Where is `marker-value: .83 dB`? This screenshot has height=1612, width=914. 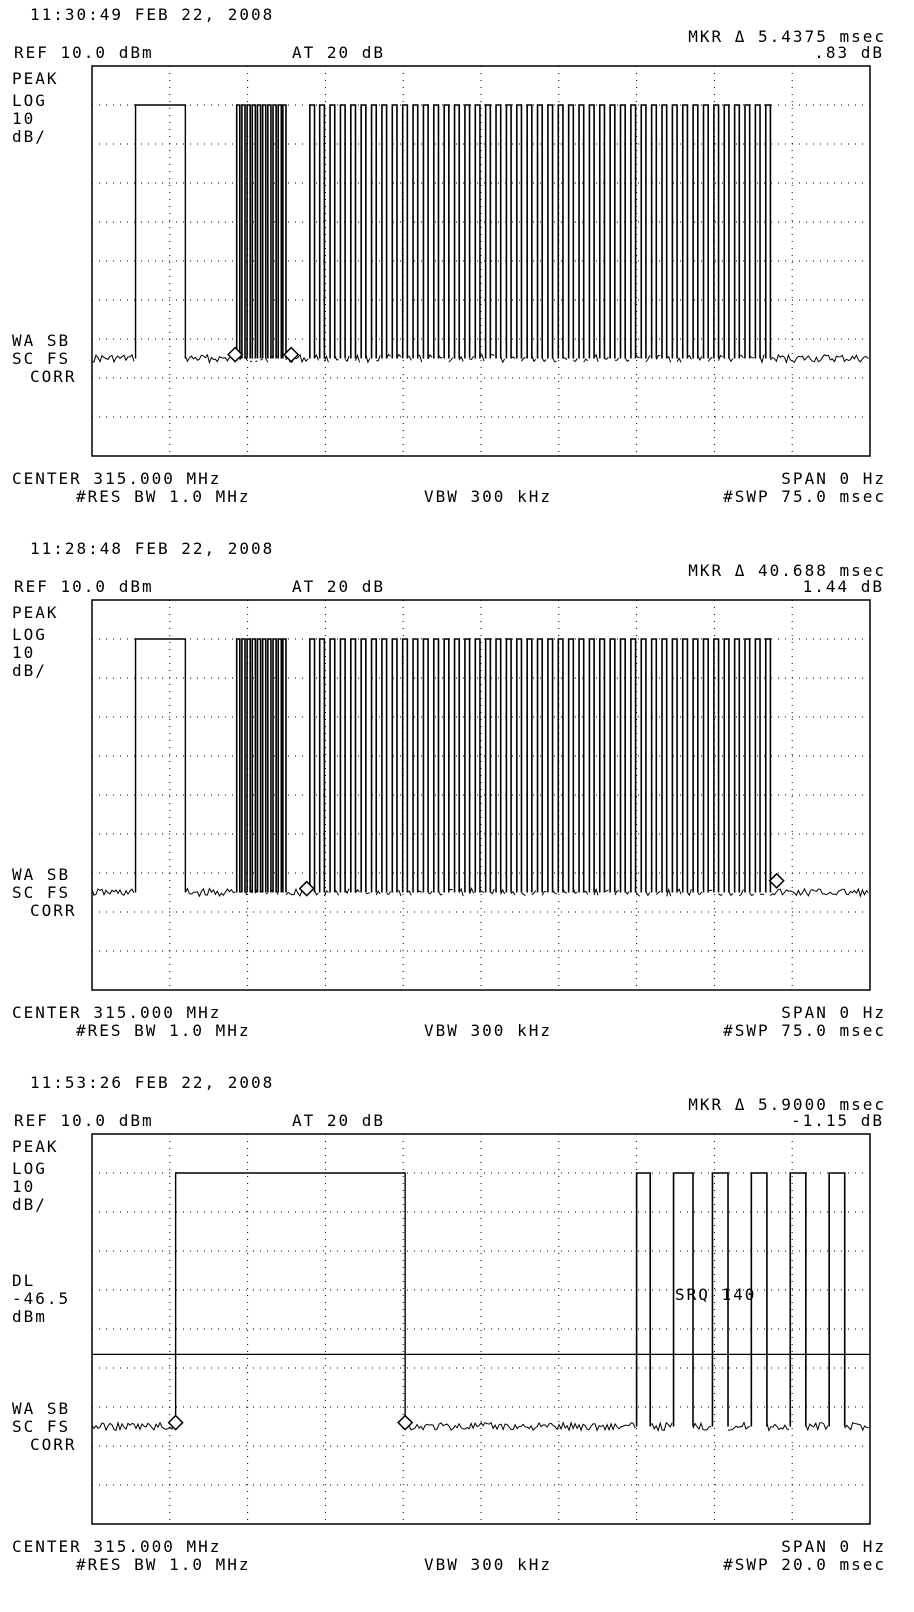
marker-value: .83 dB is located at coordinates (849, 52).